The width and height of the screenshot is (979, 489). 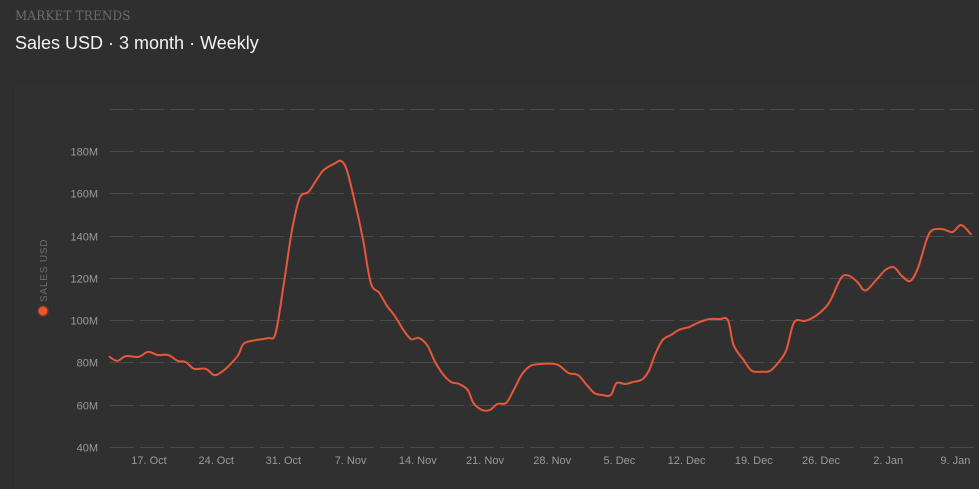 What do you see at coordinates (84, 322) in the screenshot?
I see `y-tick-label: 100M` at bounding box center [84, 322].